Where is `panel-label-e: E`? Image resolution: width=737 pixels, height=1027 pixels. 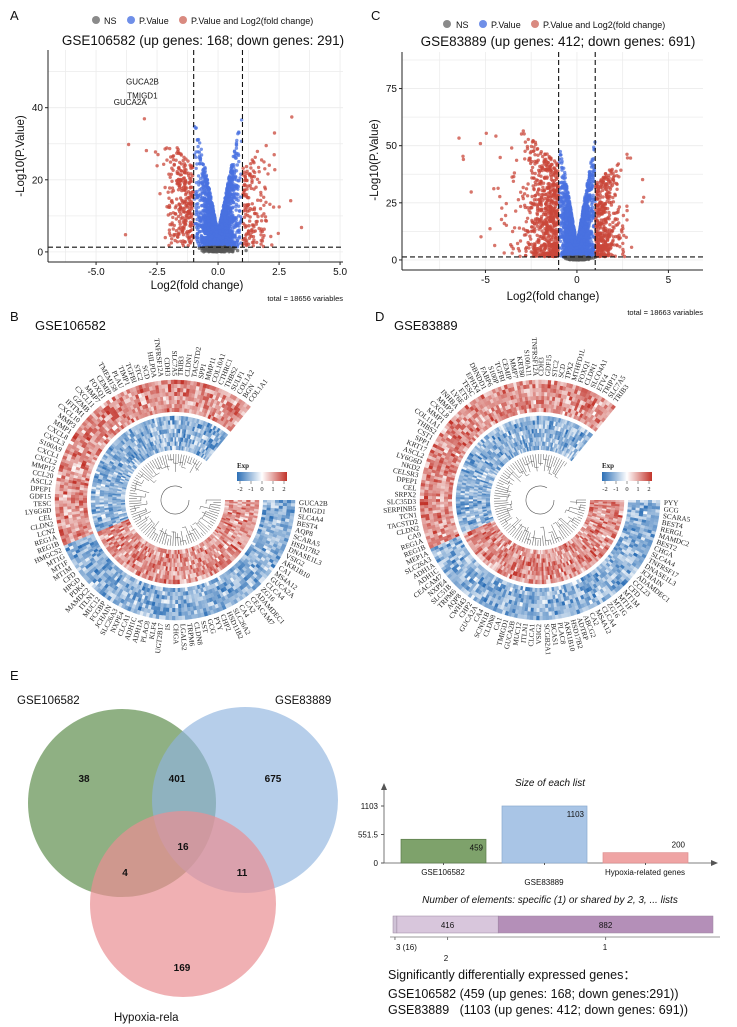 panel-label-e: E is located at coordinates (14, 675).